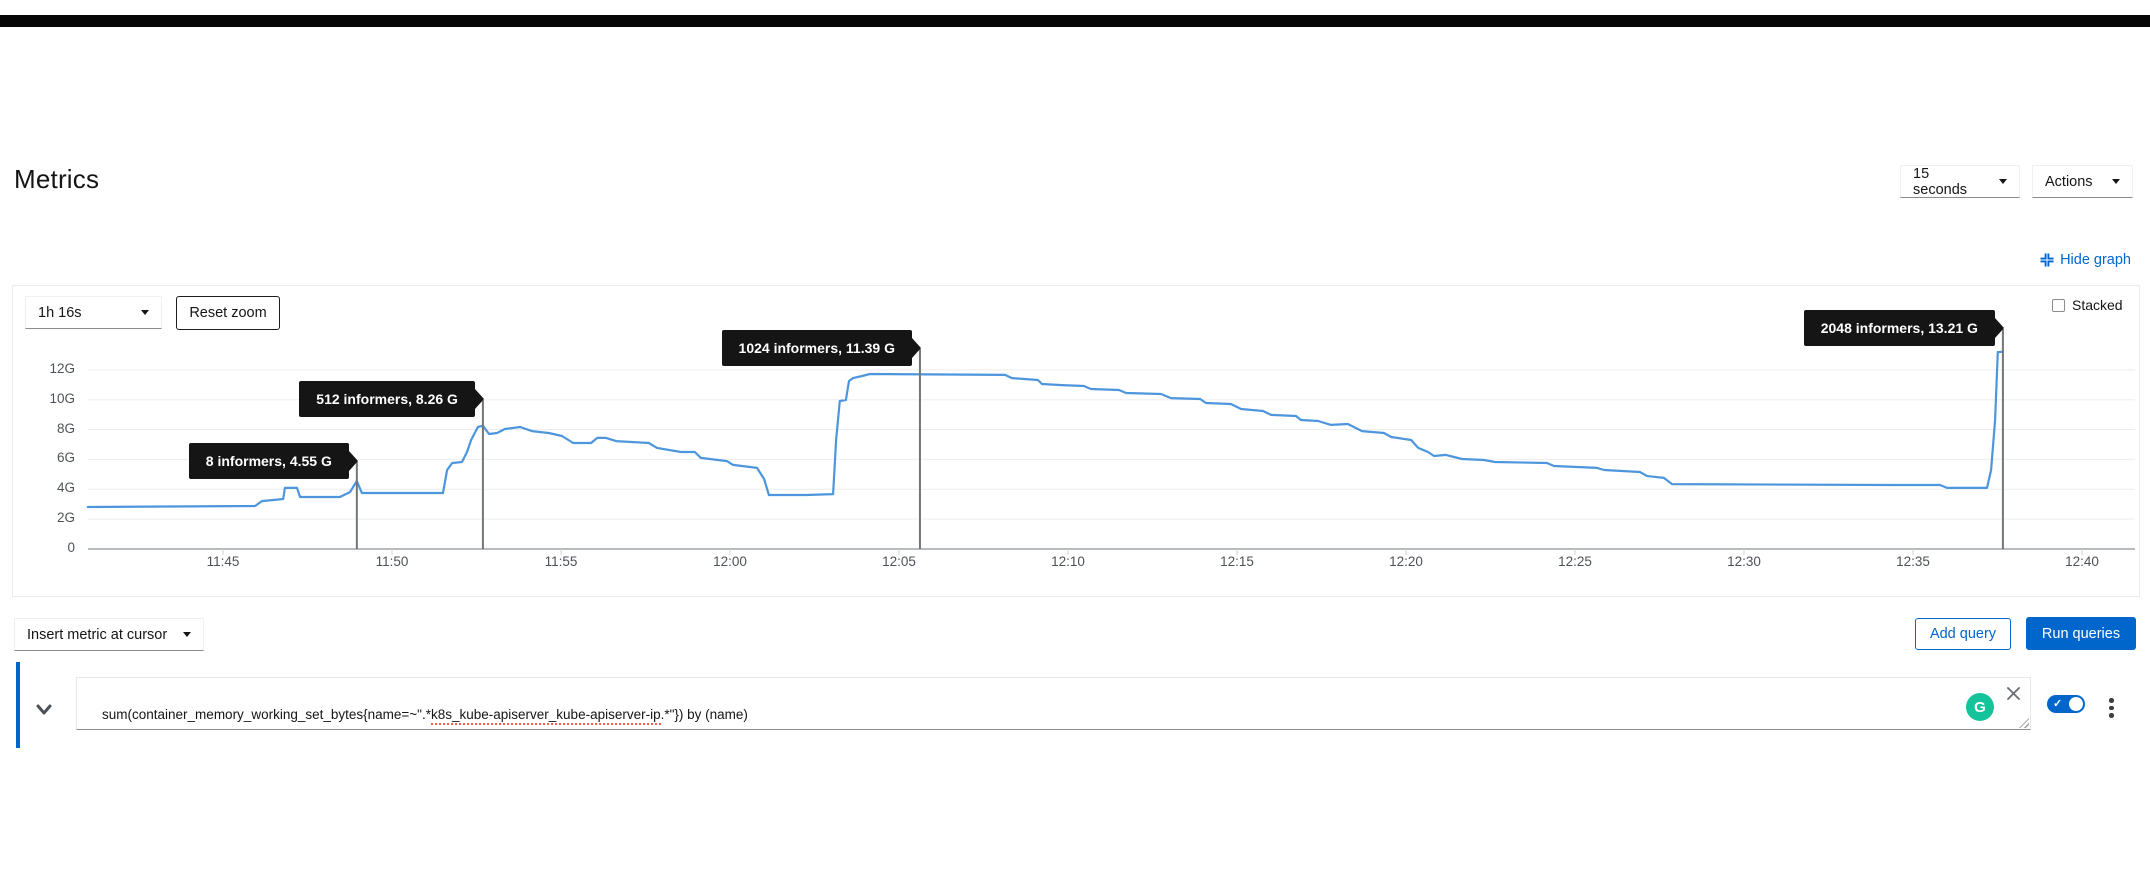 Image resolution: width=2150 pixels, height=895 pixels. Describe the element at coordinates (1963, 634) in the screenshot. I see `add-query-button: Add query` at that location.